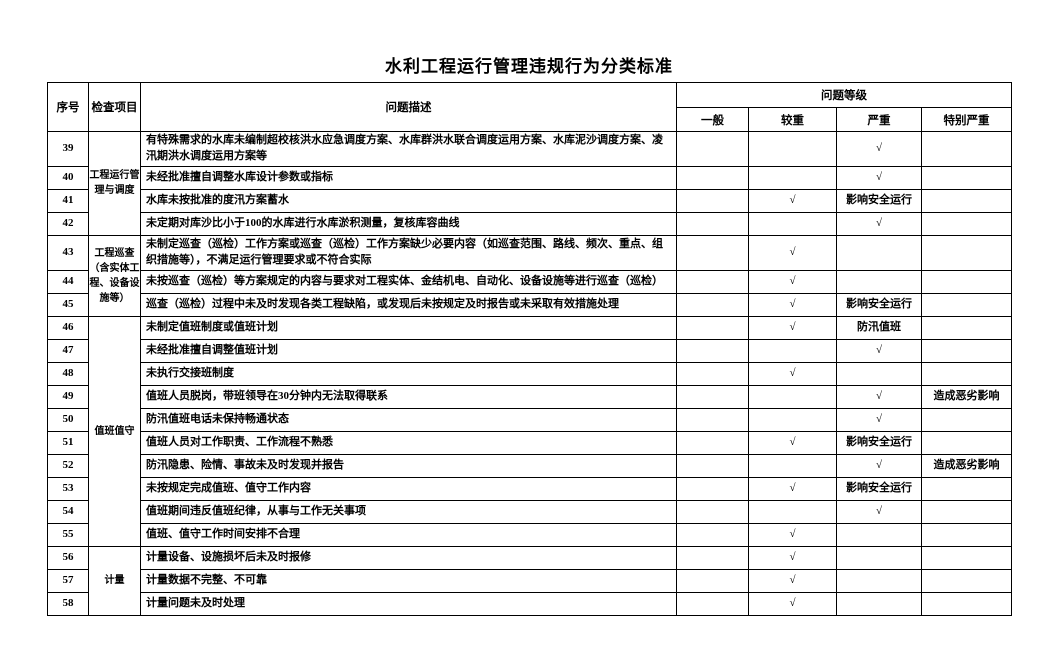  I want to click on category-cell-inspection: 工程巡查（含实体工程、设备设施等）, so click(114, 275).